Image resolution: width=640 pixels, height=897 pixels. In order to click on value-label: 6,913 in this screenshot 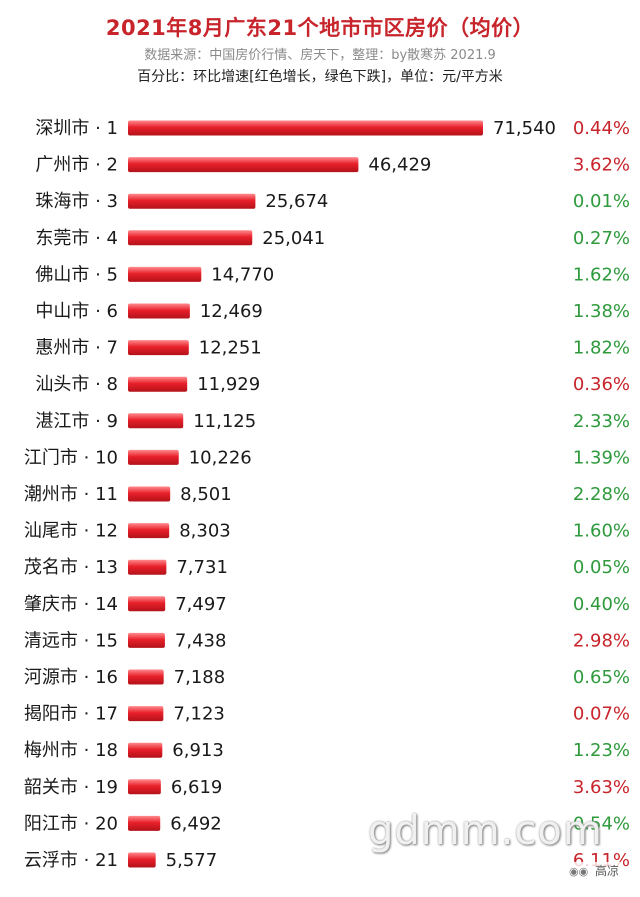, I will do `click(198, 750)`.